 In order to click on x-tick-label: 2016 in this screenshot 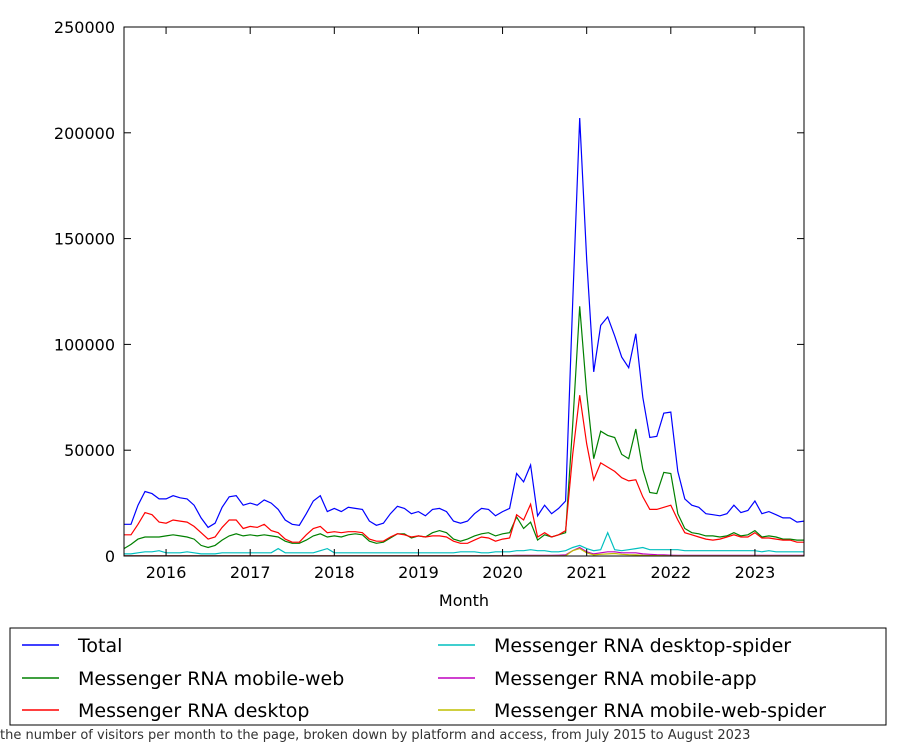, I will do `click(166, 572)`.